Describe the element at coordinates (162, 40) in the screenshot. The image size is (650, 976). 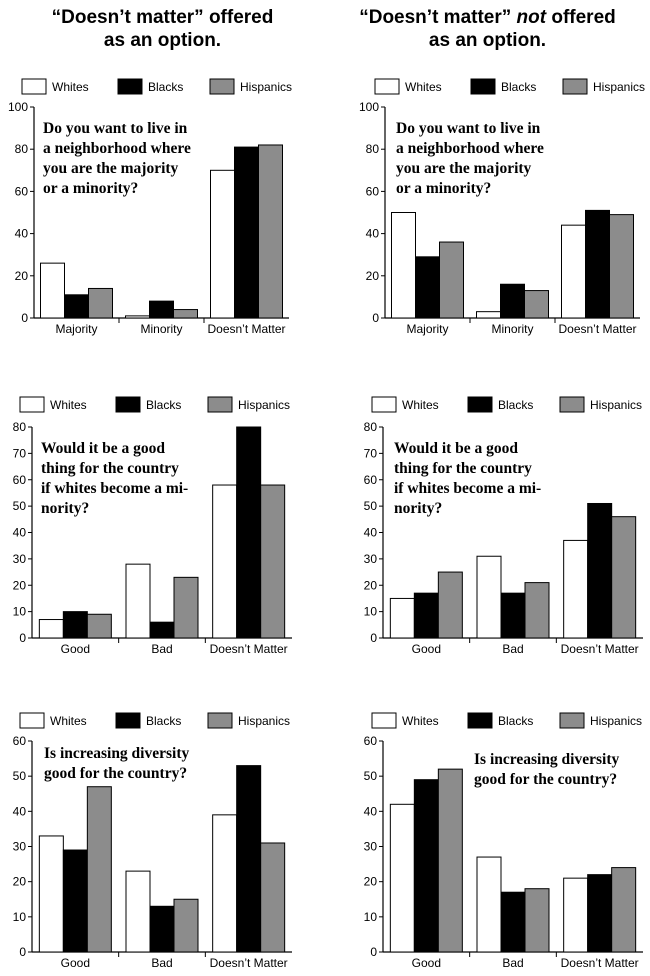
I see `column-title-left-line2: as an option.` at that location.